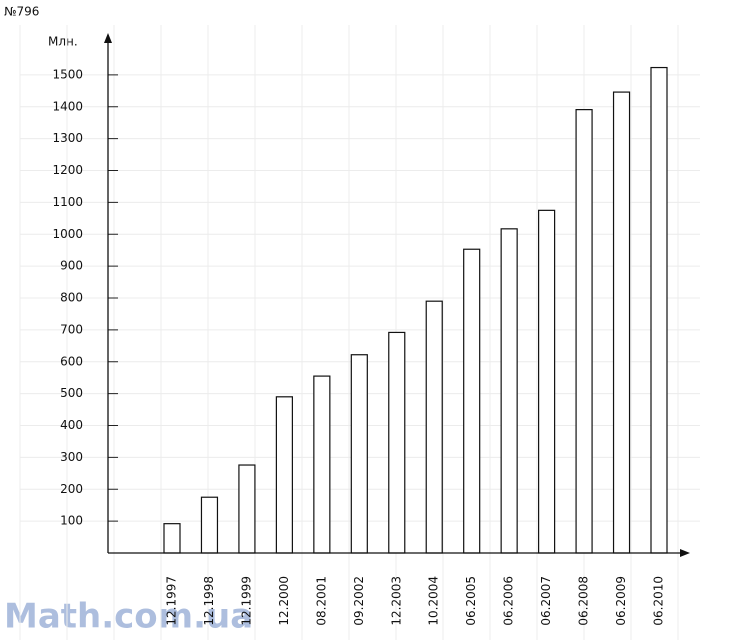 The width and height of the screenshot is (740, 642). Describe the element at coordinates (284, 601) in the screenshot. I see `x-tick-label: 12.2000` at that location.